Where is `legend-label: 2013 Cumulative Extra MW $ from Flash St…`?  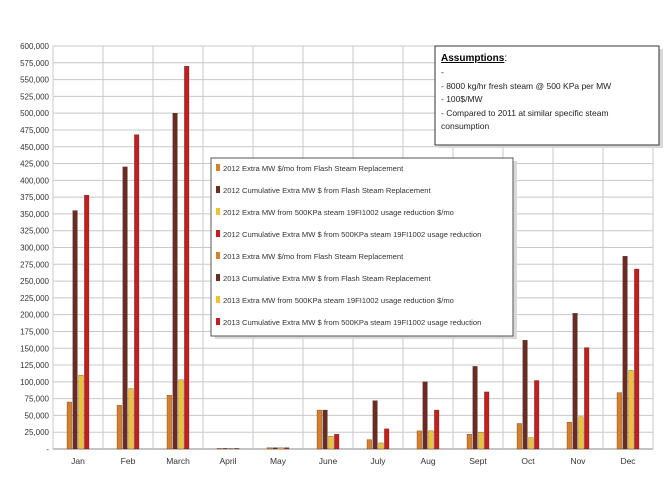 legend-label: 2013 Cumulative Extra MW $ from Flash St… is located at coordinates (327, 278).